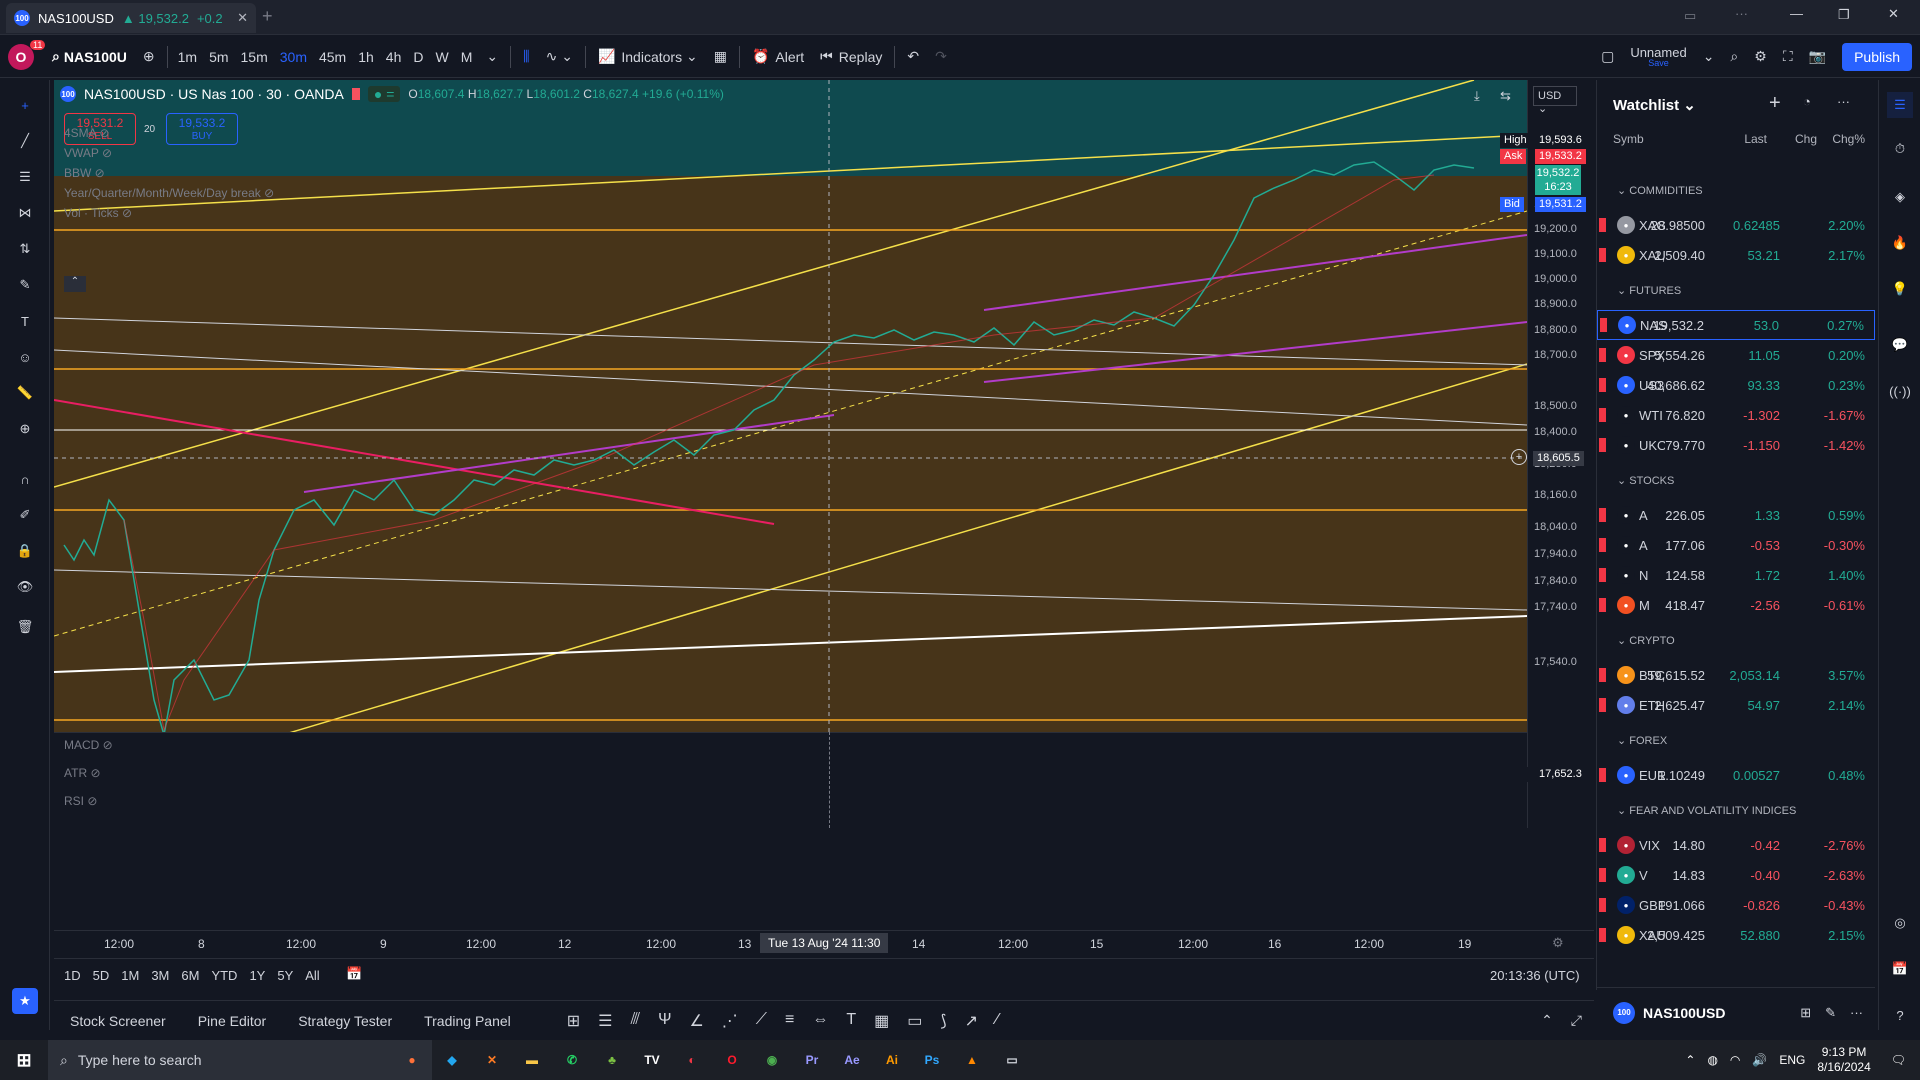 The width and height of the screenshot is (1920, 1080). I want to click on grid-tool-icon: ⊞, so click(573, 1021).